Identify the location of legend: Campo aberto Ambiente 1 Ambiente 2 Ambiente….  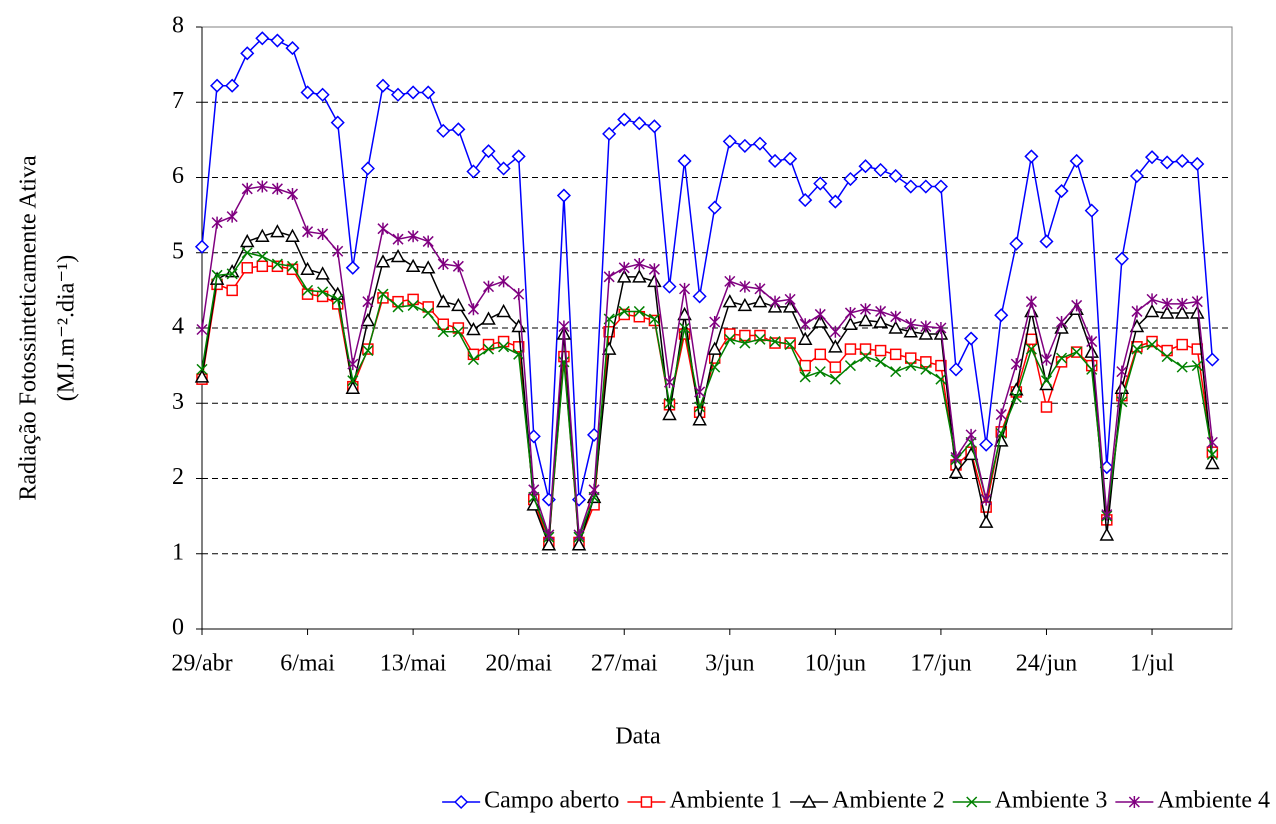
(856, 801).